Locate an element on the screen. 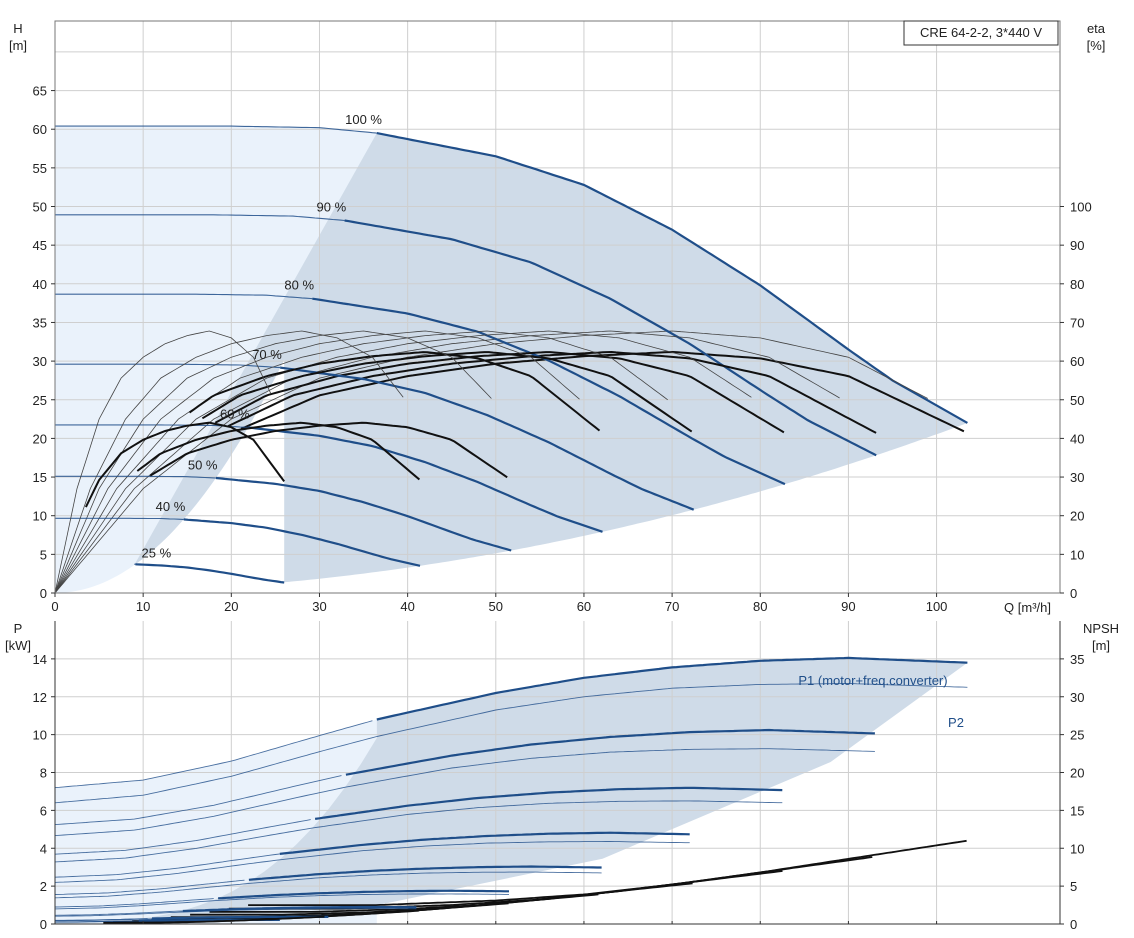 The width and height of the screenshot is (1134, 938). eta-tick-label: 60 is located at coordinates (1077, 361).